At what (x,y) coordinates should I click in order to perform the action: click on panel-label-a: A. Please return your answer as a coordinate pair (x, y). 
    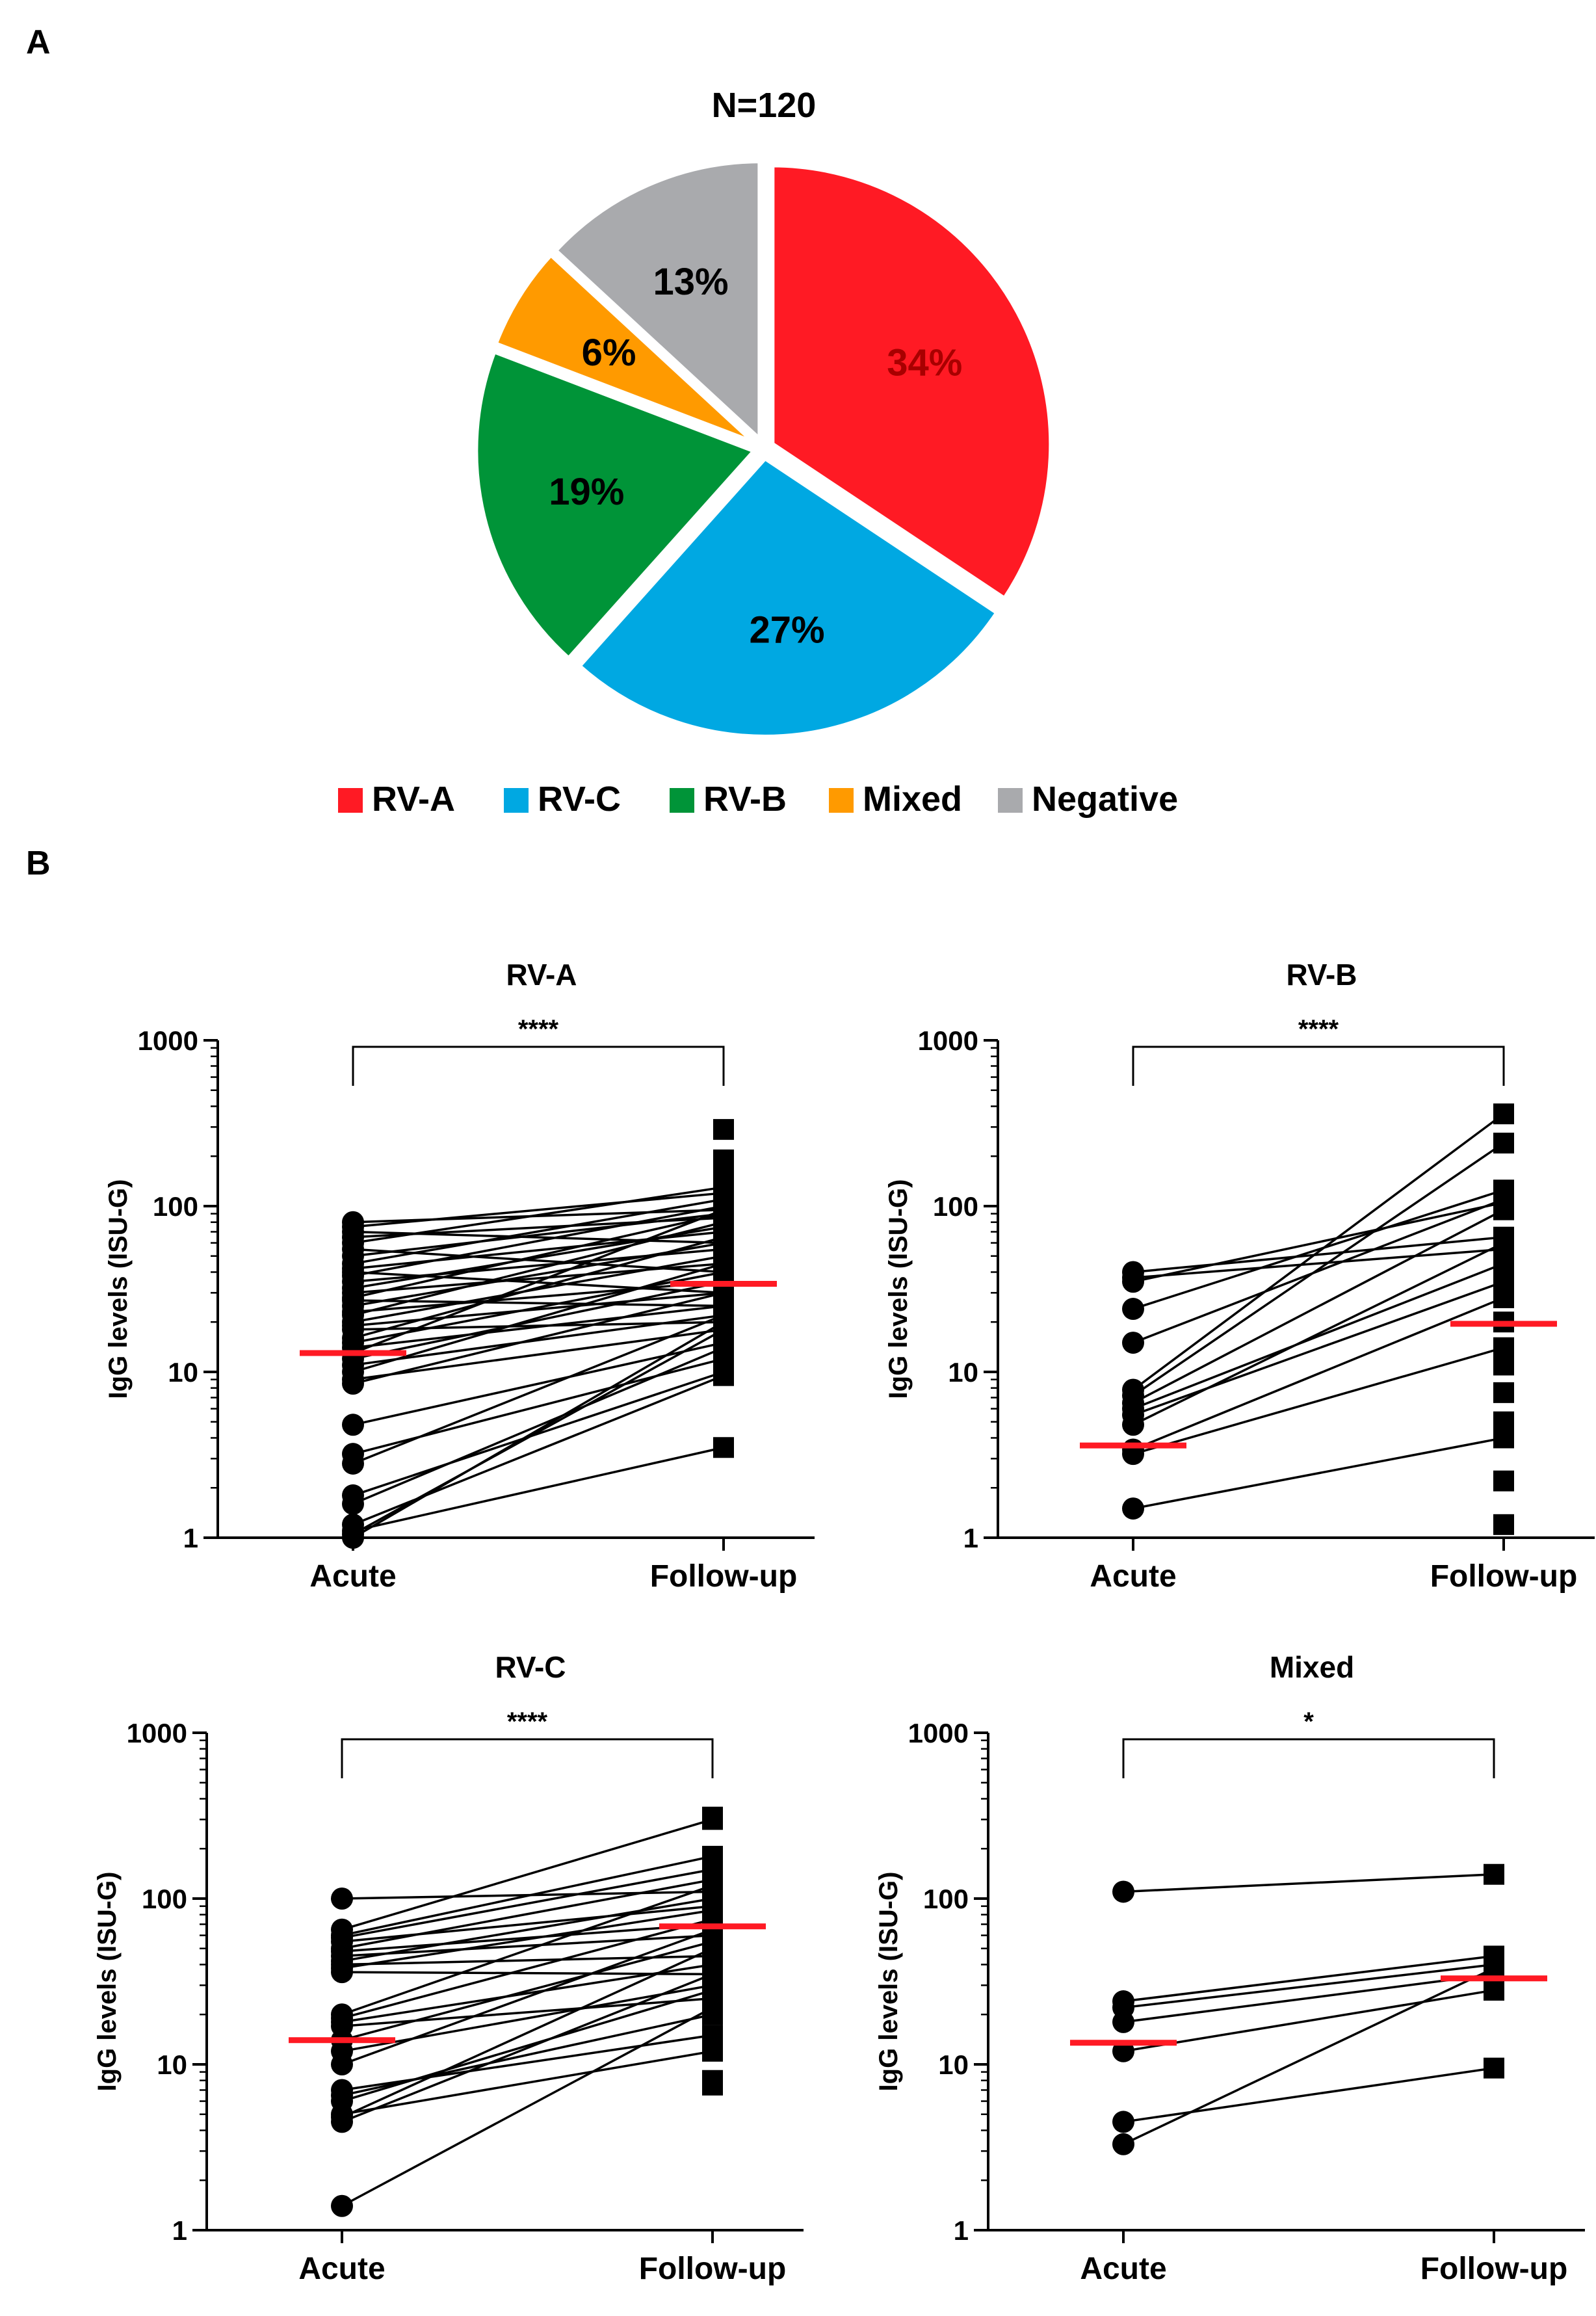
    Looking at the image, I should click on (38, 42).